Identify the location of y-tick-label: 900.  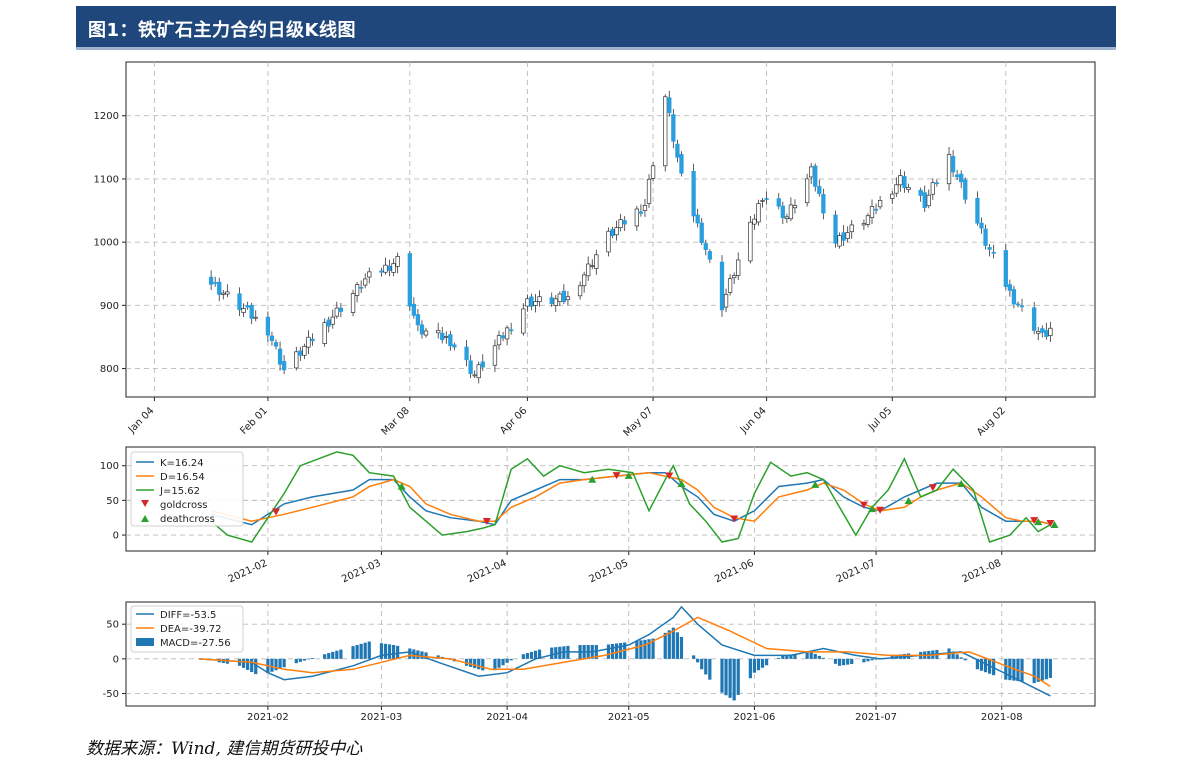
(109, 306).